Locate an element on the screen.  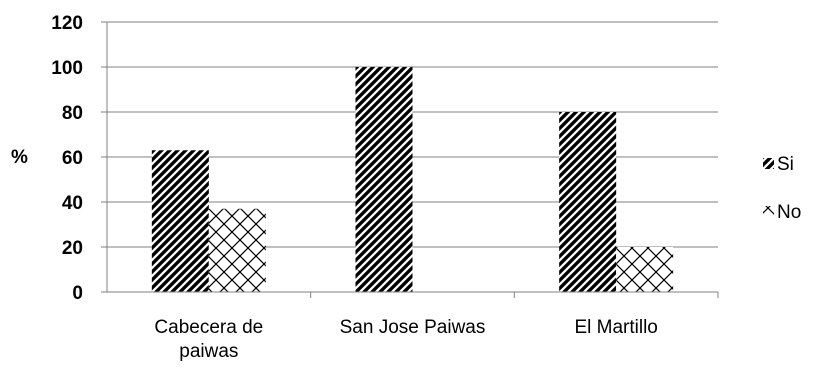
legend-label-si: Si is located at coordinates (785, 164).